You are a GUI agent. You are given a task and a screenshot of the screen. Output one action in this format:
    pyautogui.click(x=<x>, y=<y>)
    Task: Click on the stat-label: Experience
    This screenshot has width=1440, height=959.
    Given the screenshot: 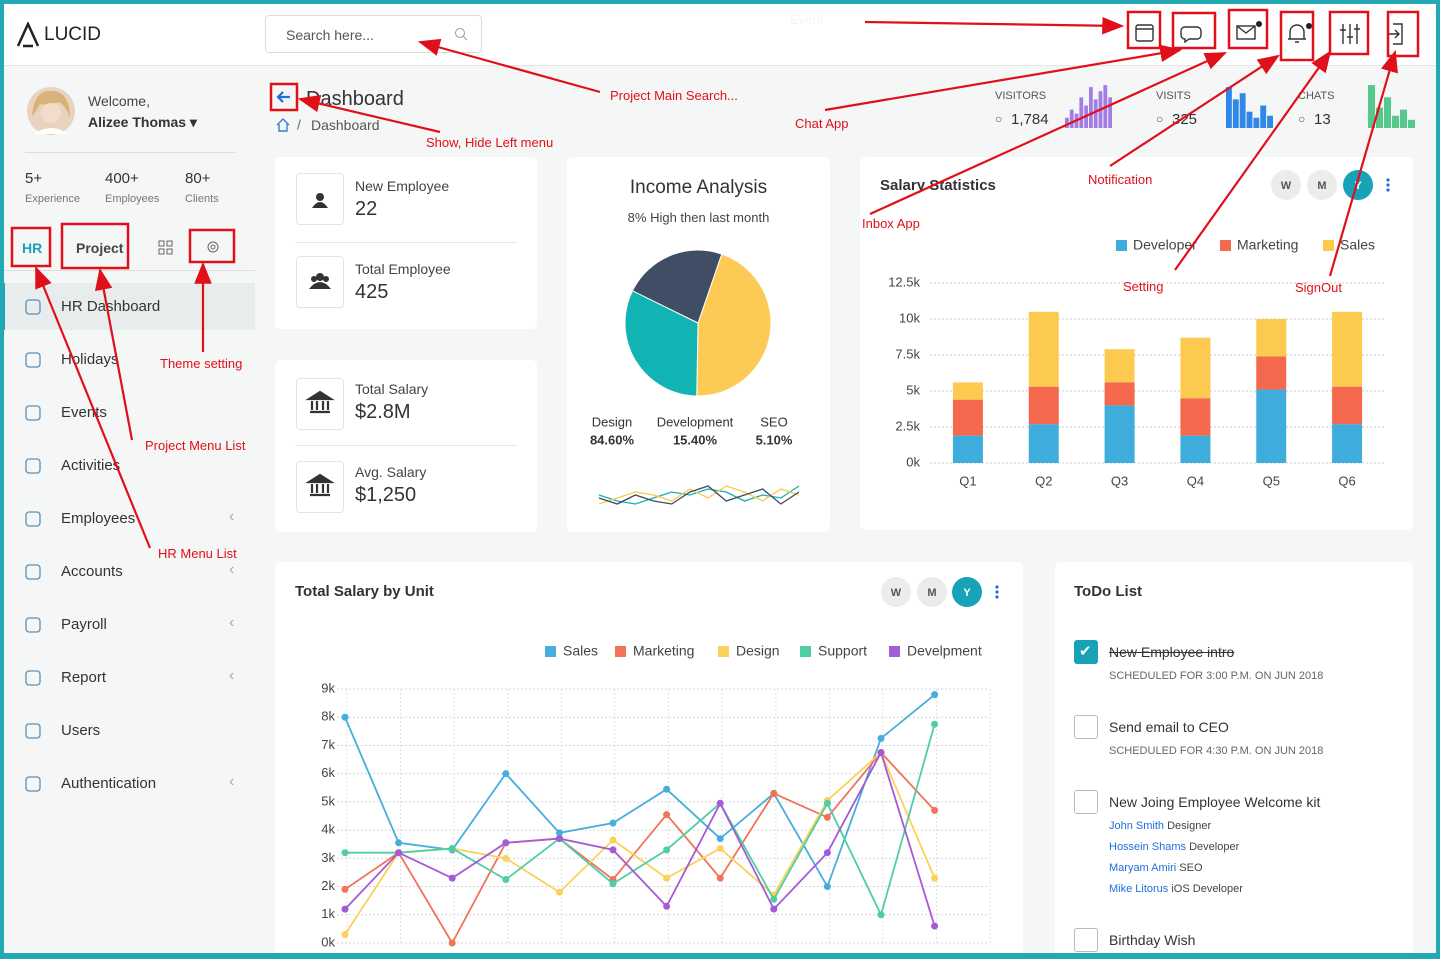 What is the action you would take?
    pyautogui.click(x=53, y=199)
    